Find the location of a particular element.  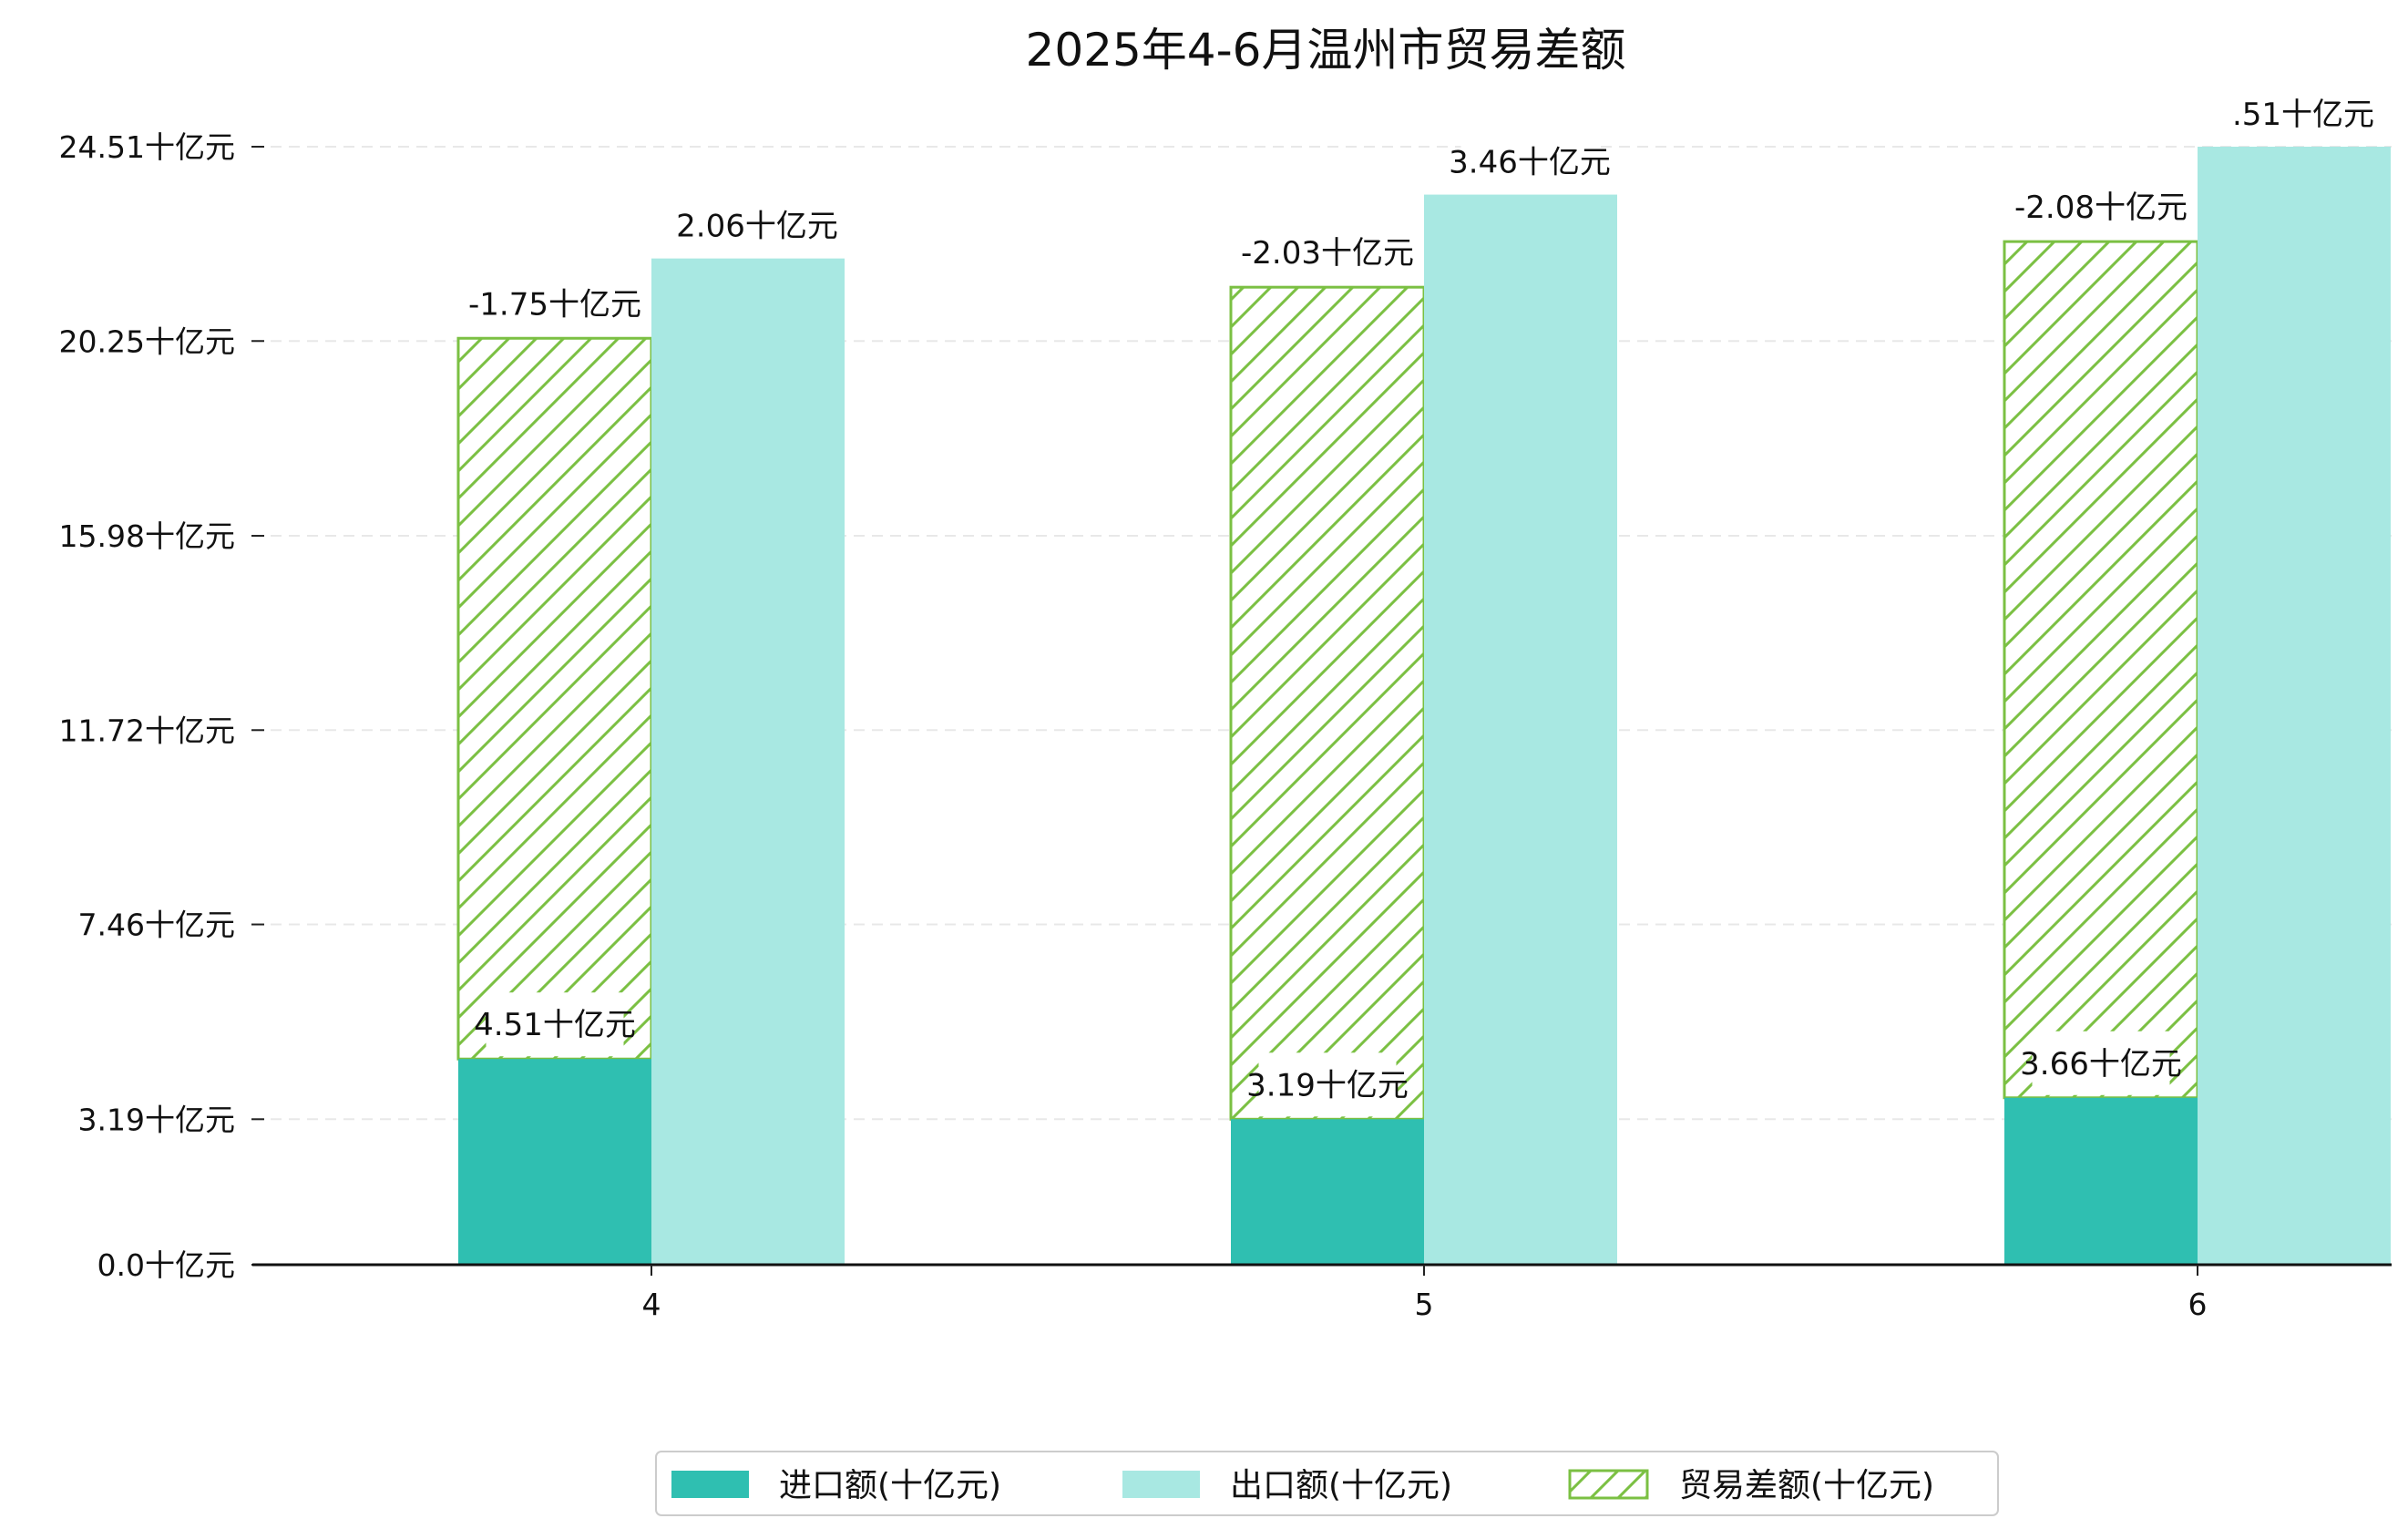

import-value-label: 4.51十亿元 is located at coordinates (555, 1025).